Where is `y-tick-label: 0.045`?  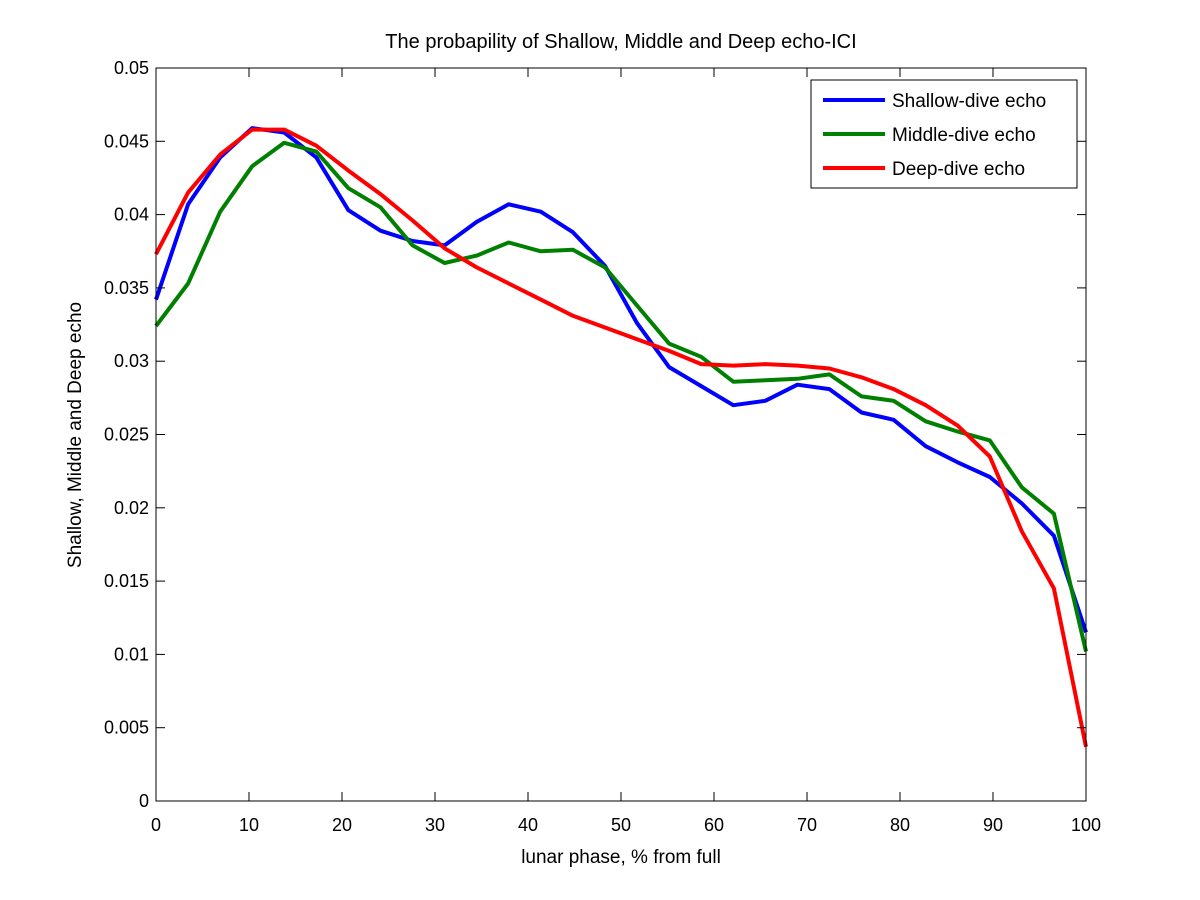
y-tick-label: 0.045 is located at coordinates (126, 141).